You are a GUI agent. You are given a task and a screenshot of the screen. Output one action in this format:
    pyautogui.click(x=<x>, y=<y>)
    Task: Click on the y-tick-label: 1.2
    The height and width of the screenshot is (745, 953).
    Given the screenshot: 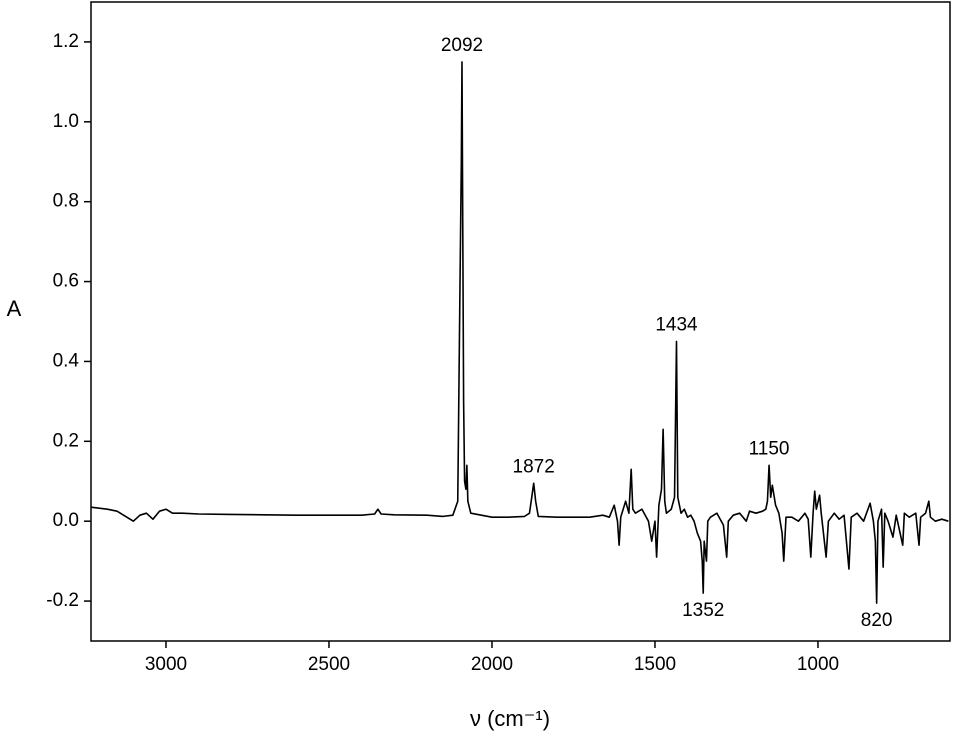 What is the action you would take?
    pyautogui.click(x=66, y=41)
    